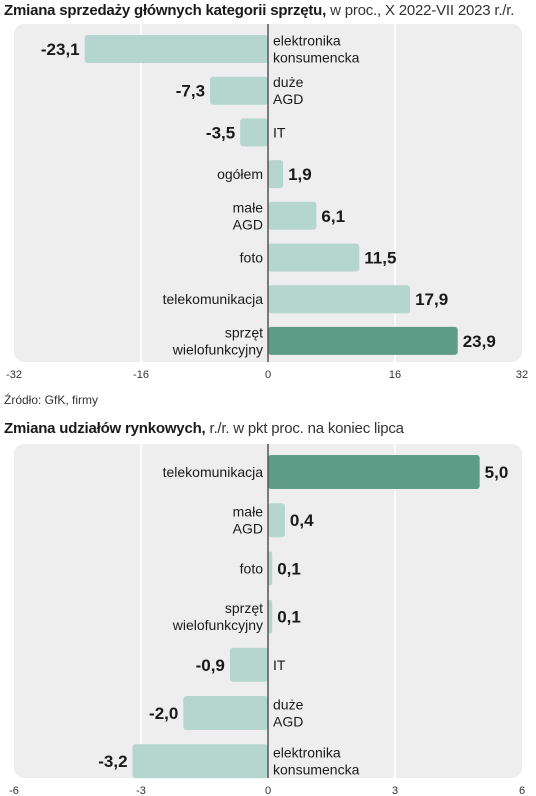 The height and width of the screenshot is (796, 536). Describe the element at coordinates (316, 49) in the screenshot. I see `chart1-category-label: elektronika konsumencka` at that location.